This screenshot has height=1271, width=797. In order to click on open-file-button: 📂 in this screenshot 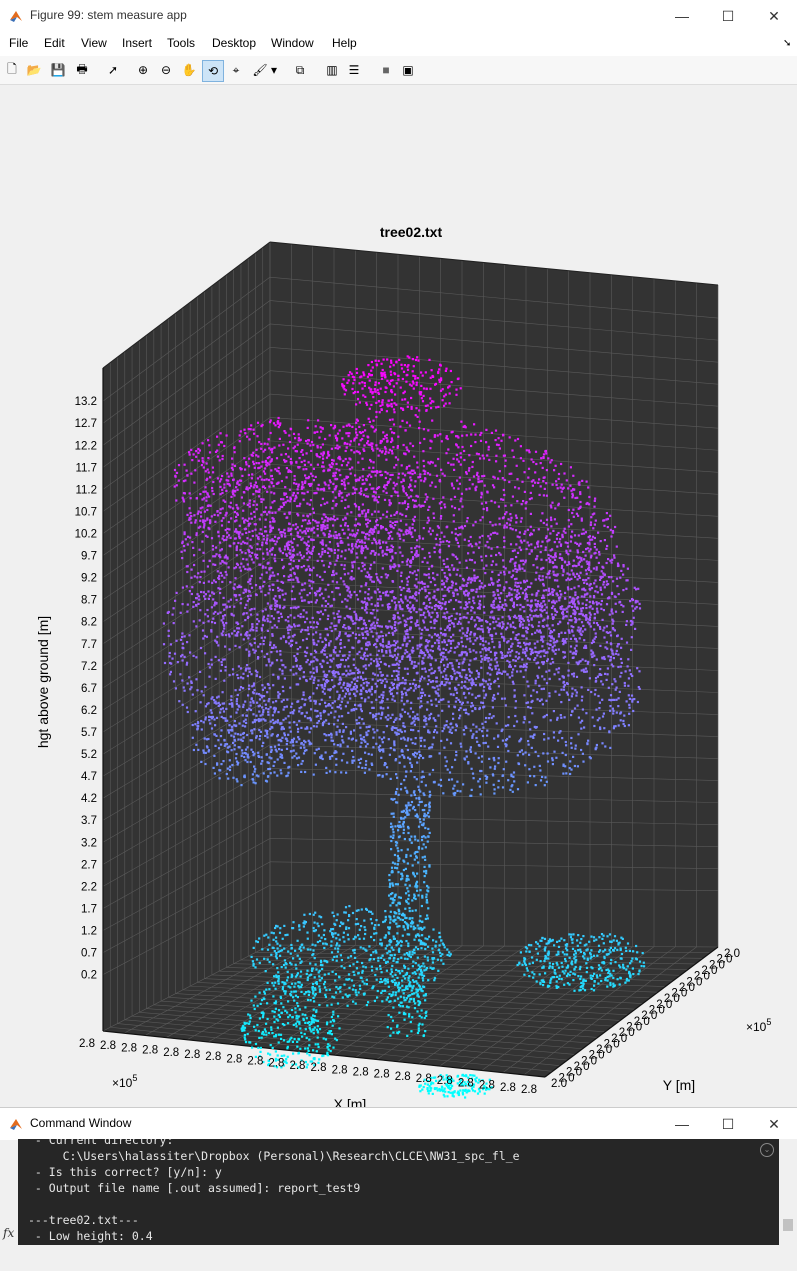, I will do `click(34, 70)`.